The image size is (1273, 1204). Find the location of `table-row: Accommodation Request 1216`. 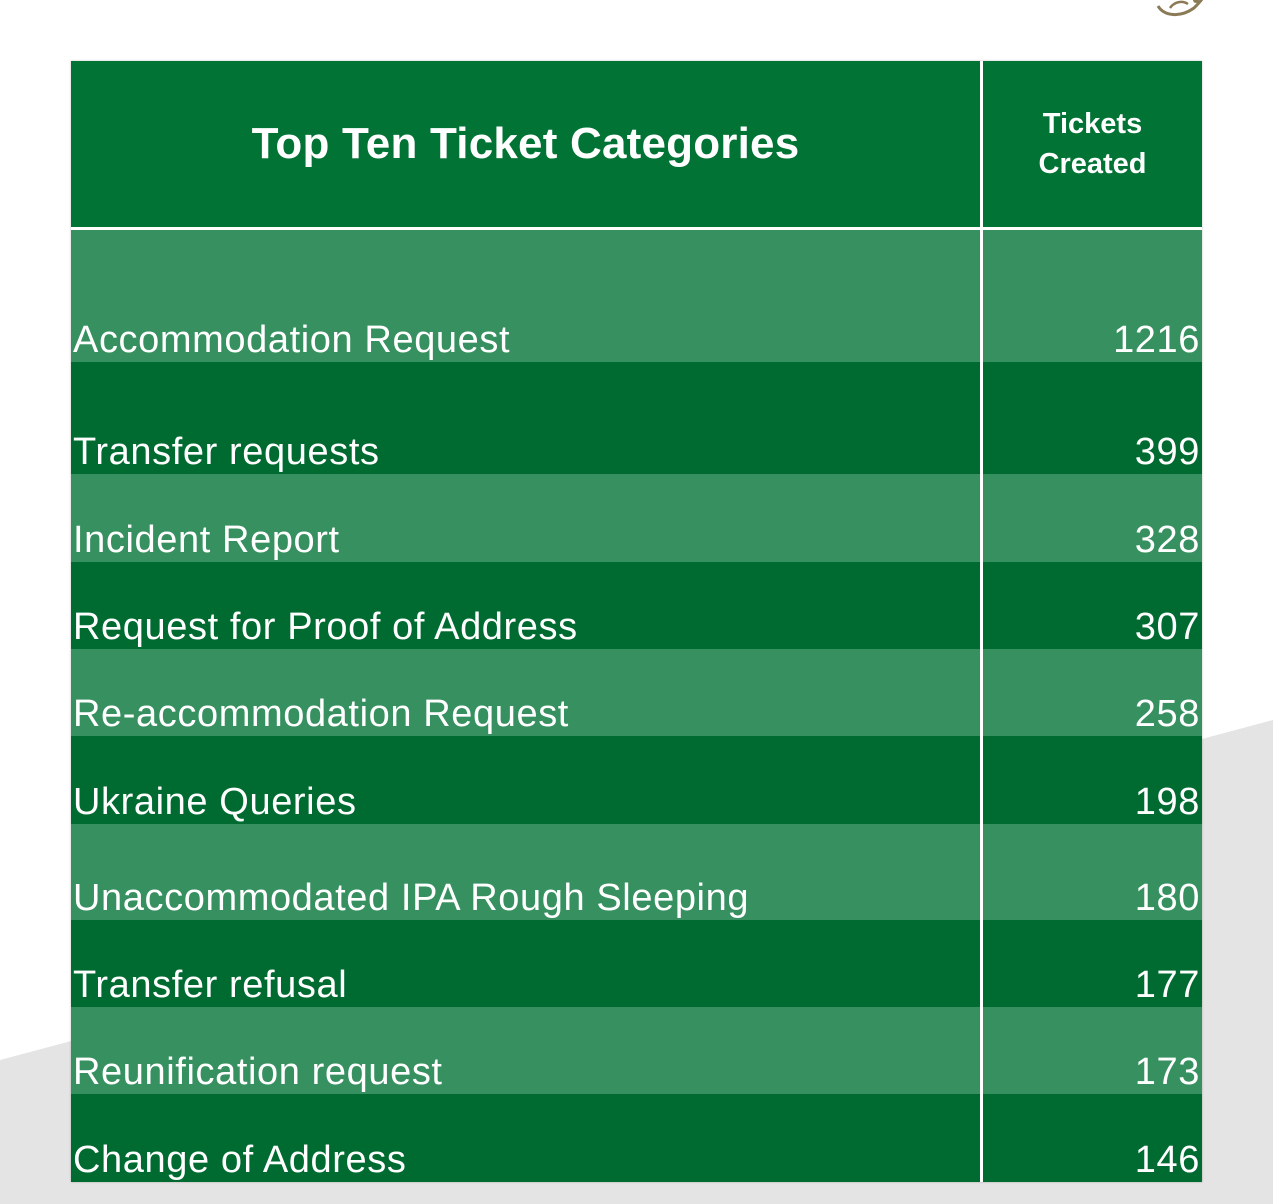

table-row: Accommodation Request 1216 is located at coordinates (636, 296).